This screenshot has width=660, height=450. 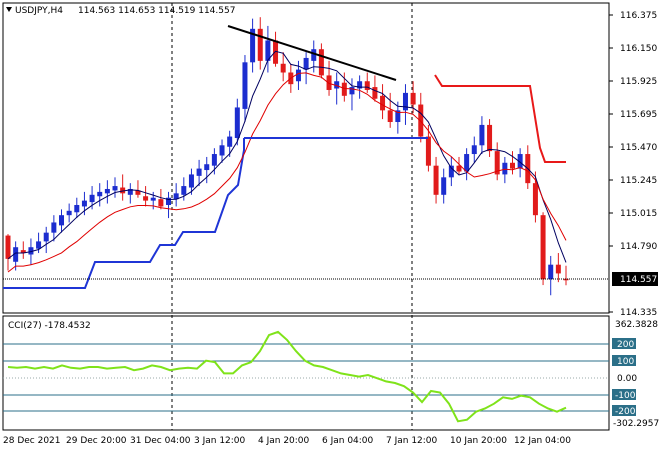 I want to click on collapse-arrow-icon, so click(x=9, y=9).